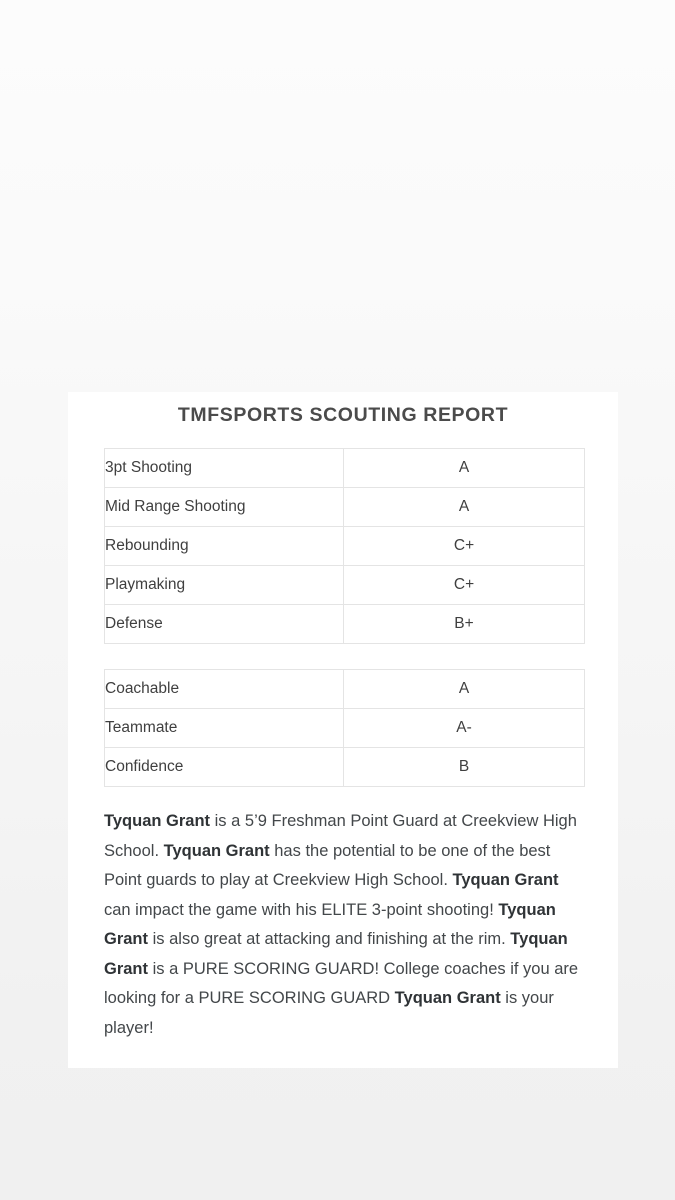 Image resolution: width=675 pixels, height=1200 pixels. What do you see at coordinates (224, 585) in the screenshot?
I see `skill-label: Playmaking` at bounding box center [224, 585].